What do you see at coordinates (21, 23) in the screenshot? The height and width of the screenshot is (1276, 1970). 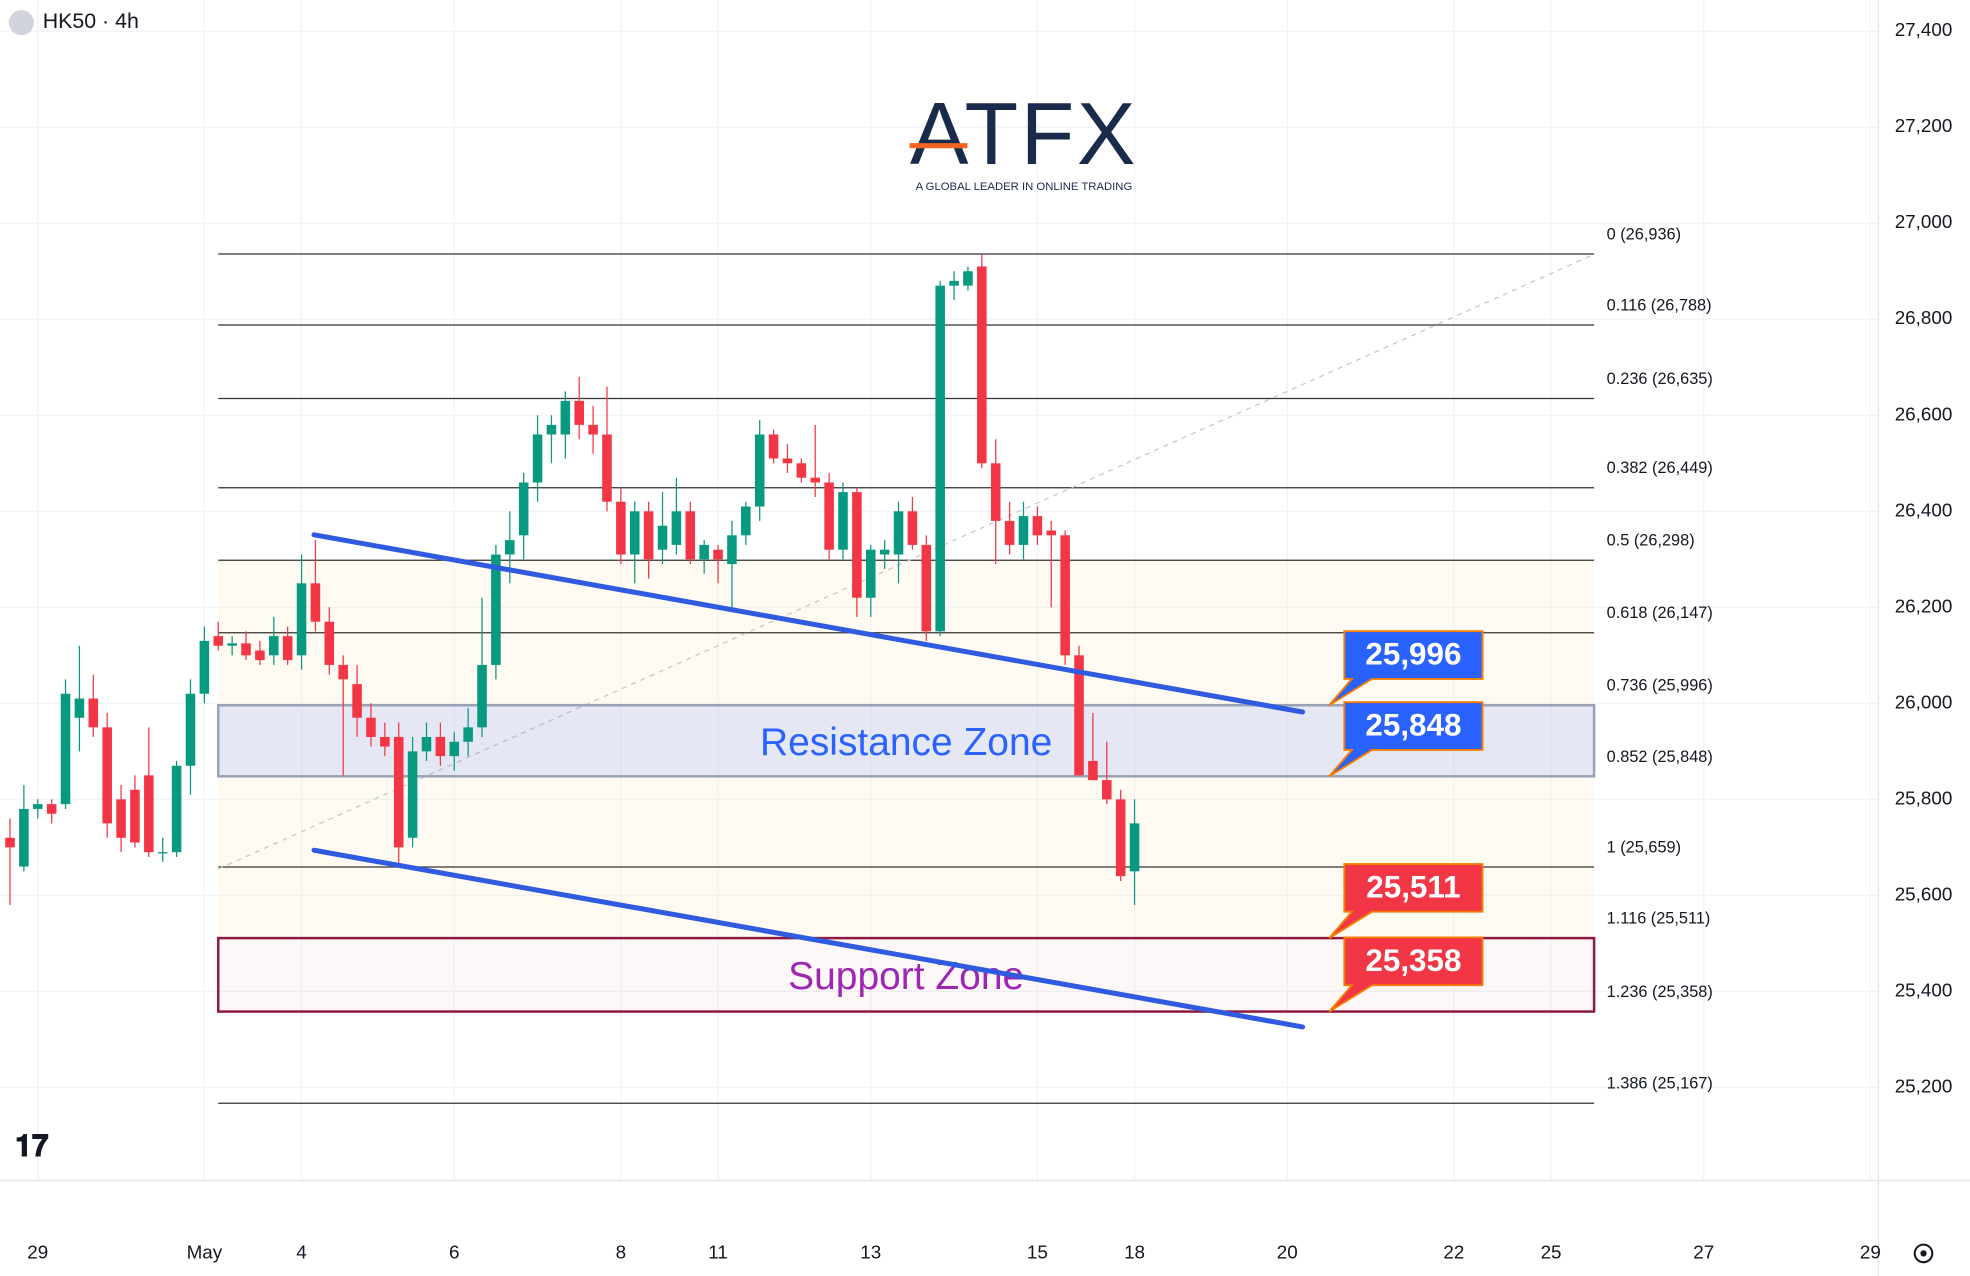 I see `symbol-icon` at bounding box center [21, 23].